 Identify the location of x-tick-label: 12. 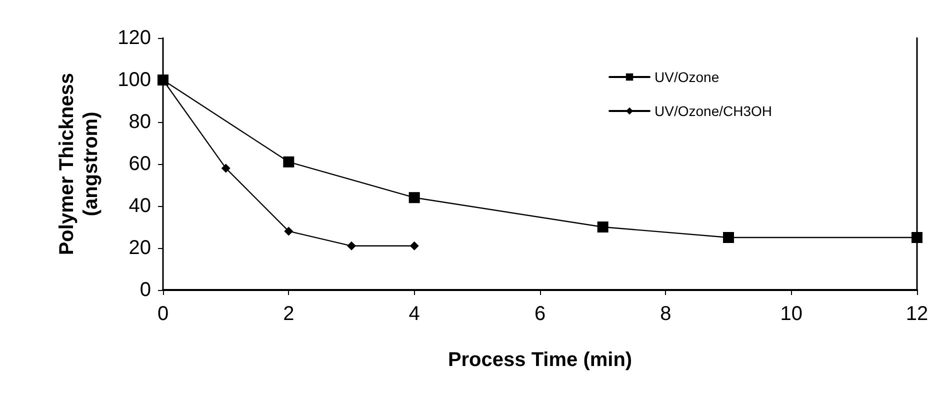
(917, 314).